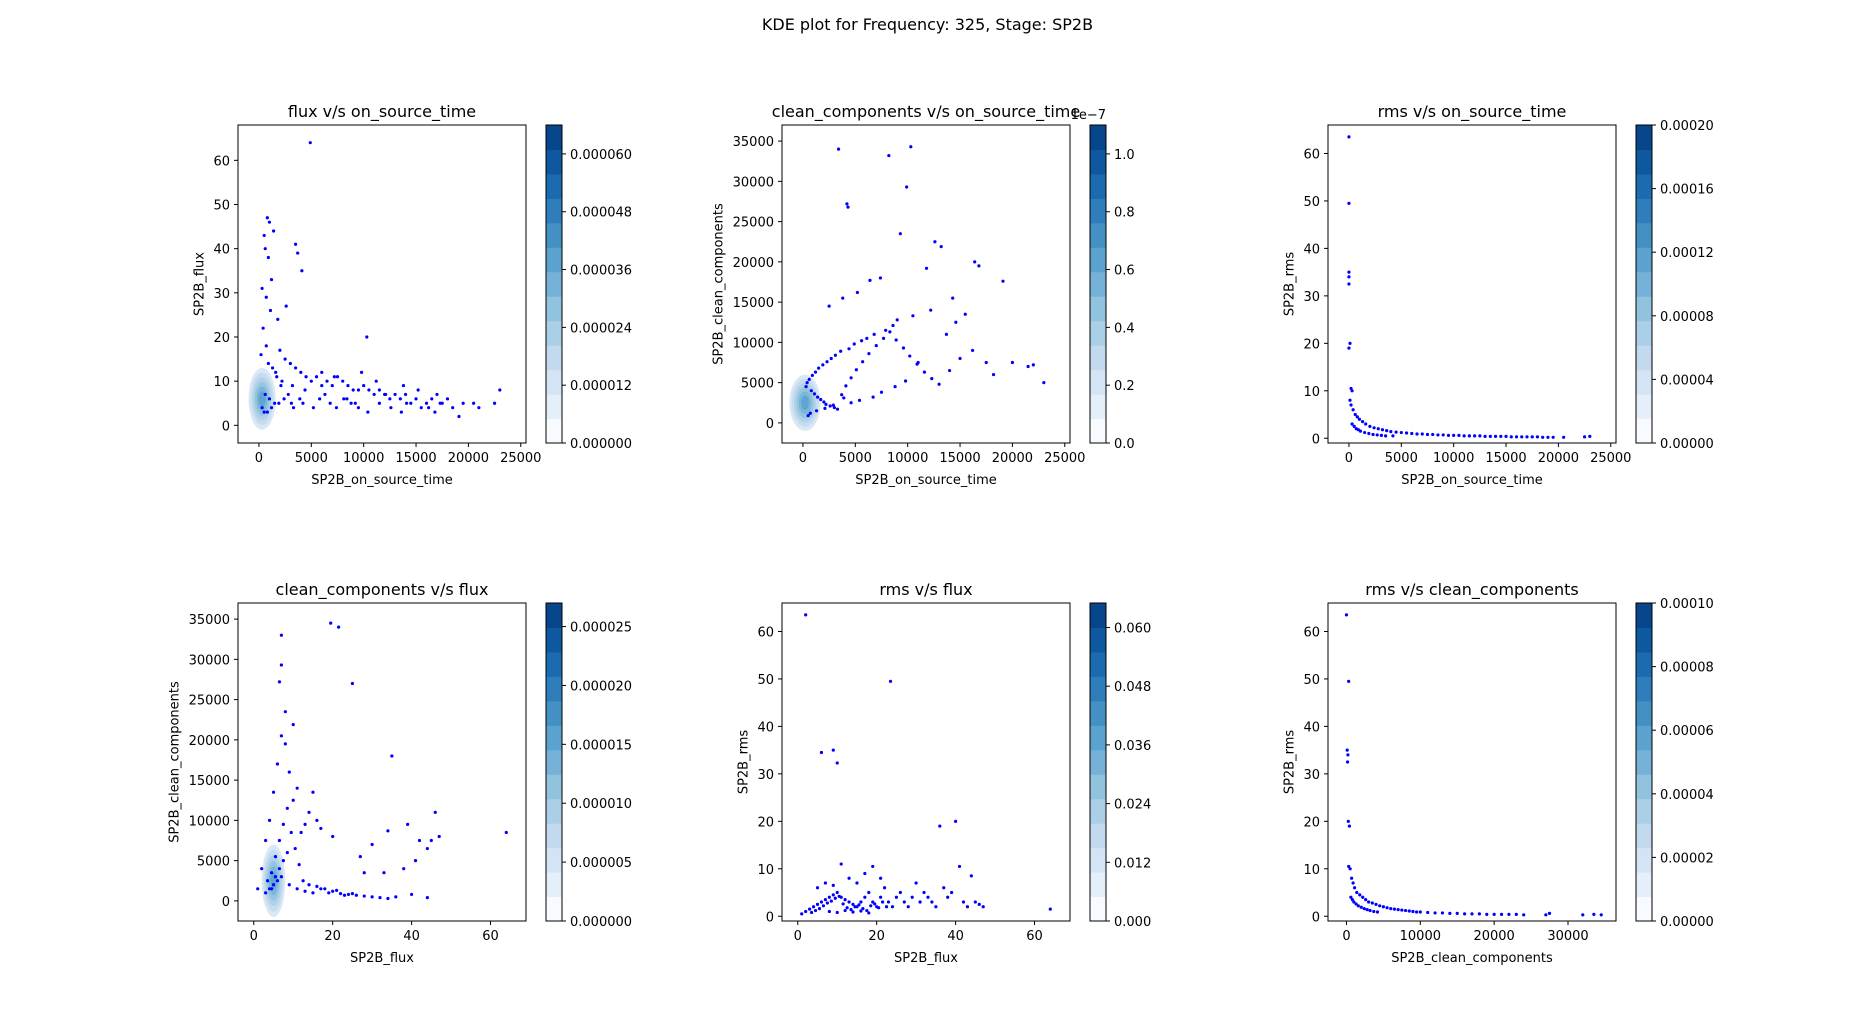  I want to click on colorbar-tick-label: 0.00004, so click(1687, 795).